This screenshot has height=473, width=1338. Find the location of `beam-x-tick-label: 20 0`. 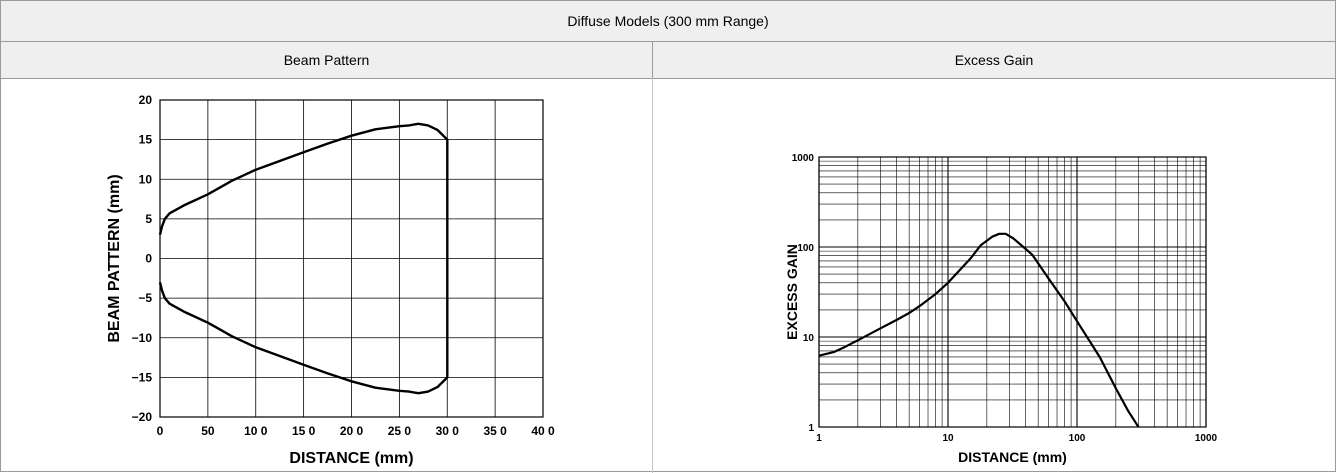

beam-x-tick-label: 20 0 is located at coordinates (352, 431).